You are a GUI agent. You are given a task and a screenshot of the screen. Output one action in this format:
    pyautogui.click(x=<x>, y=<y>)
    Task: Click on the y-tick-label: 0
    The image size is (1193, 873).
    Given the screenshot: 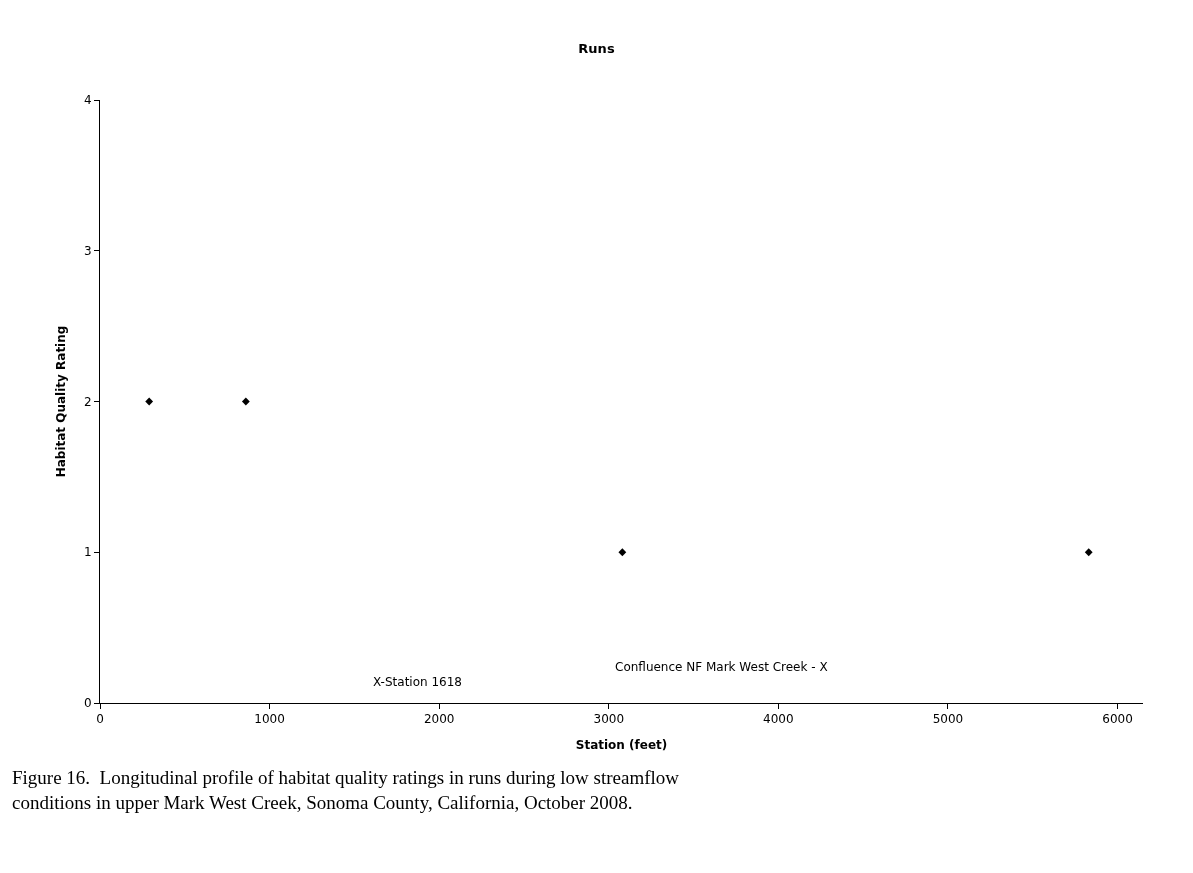 What is the action you would take?
    pyautogui.click(x=87, y=703)
    